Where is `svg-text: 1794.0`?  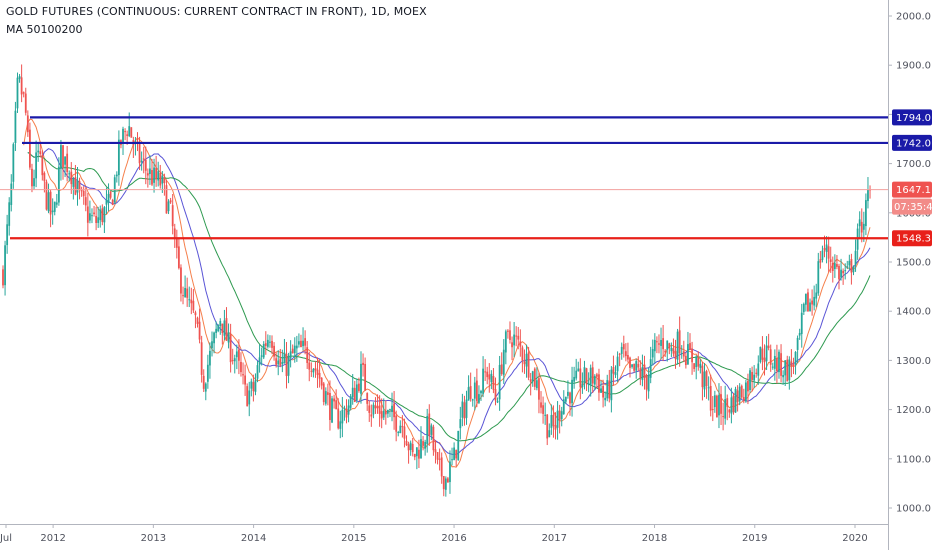 svg-text: 1794.0 is located at coordinates (913, 118).